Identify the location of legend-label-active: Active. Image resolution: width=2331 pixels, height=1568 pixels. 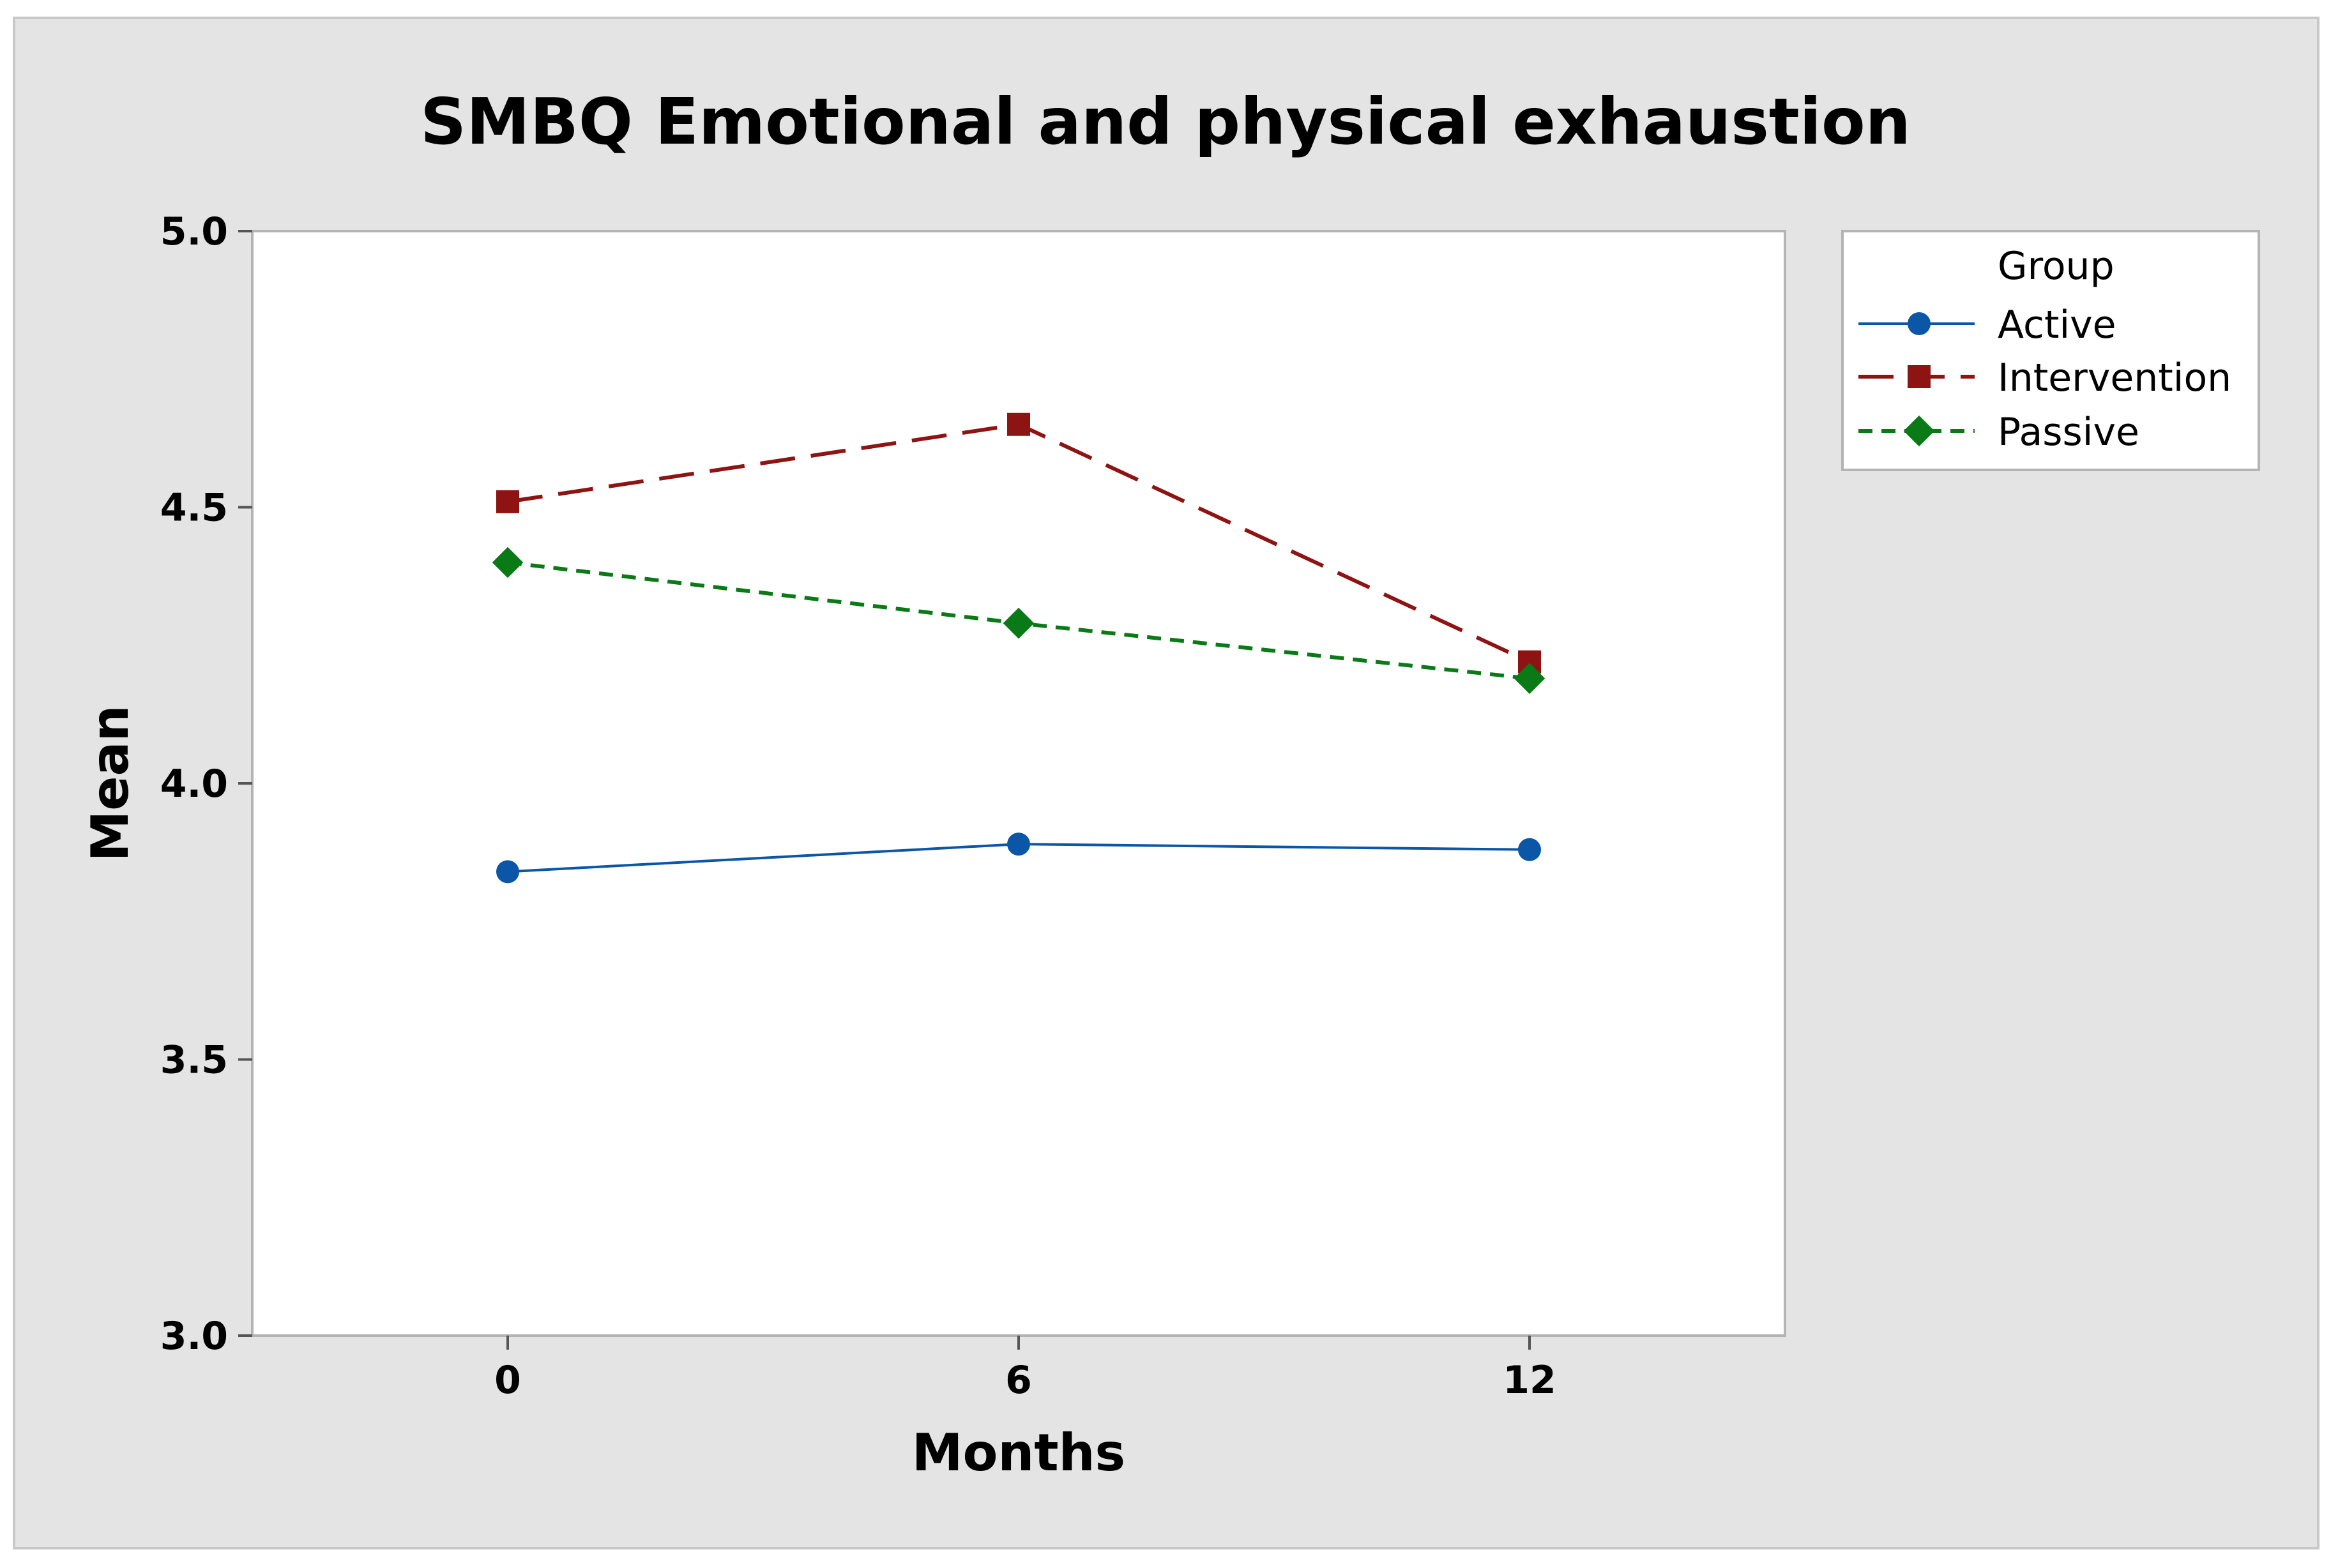
(2057, 325).